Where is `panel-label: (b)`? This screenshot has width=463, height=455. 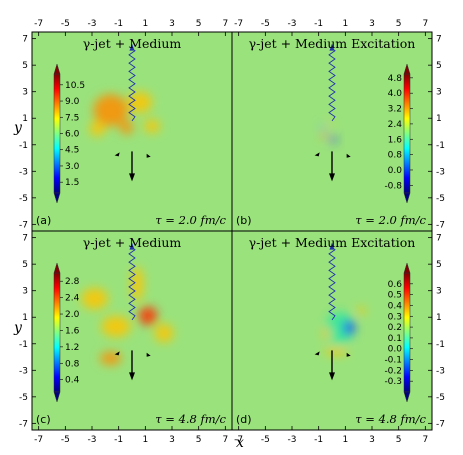
panel-label: (b) is located at coordinates (244, 220).